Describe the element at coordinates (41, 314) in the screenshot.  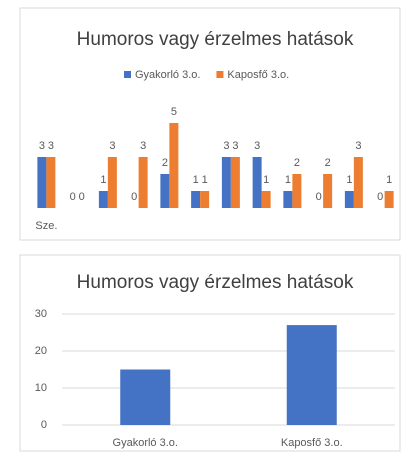
I see `y-tick-label: 30` at that location.